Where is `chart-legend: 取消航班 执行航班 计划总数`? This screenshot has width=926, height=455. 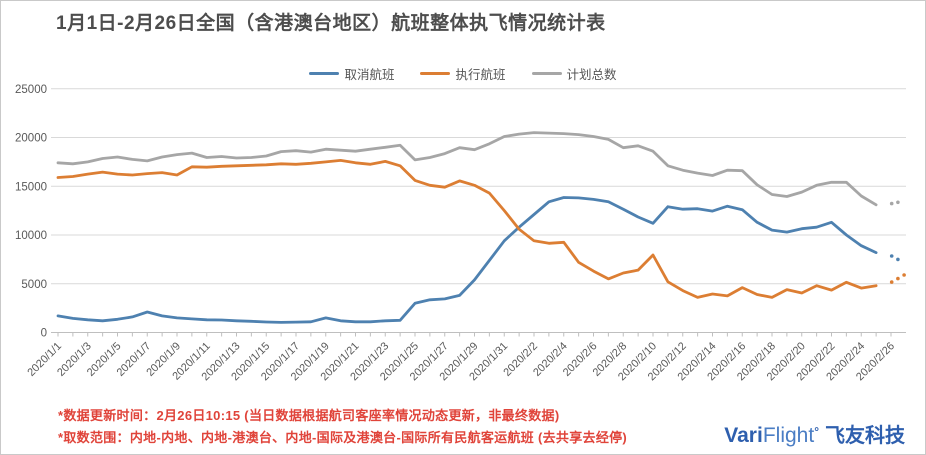 chart-legend: 取消航班 执行航班 计划总数 is located at coordinates (463, 73).